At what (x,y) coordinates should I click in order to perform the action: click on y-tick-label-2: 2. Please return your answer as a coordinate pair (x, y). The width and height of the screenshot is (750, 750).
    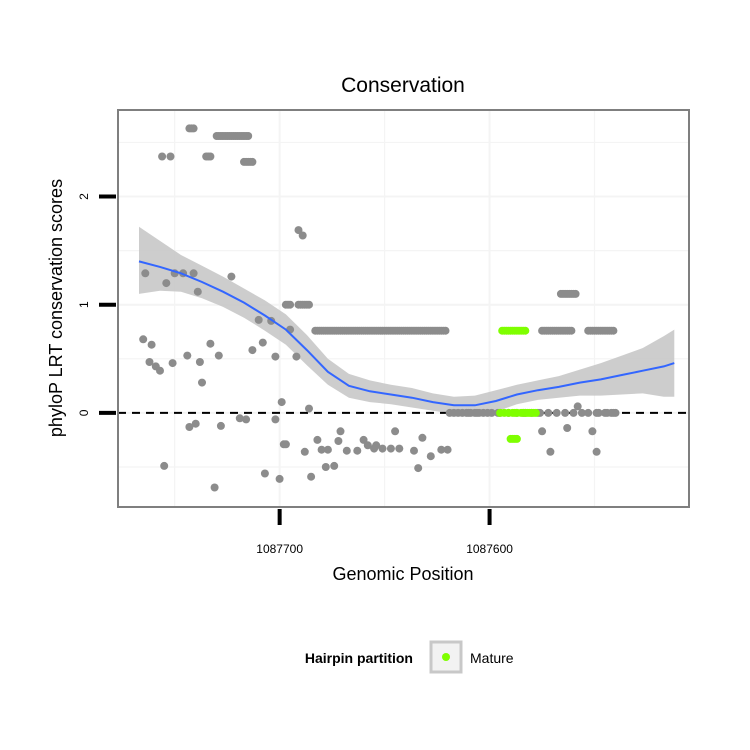
    Looking at the image, I should click on (84, 196).